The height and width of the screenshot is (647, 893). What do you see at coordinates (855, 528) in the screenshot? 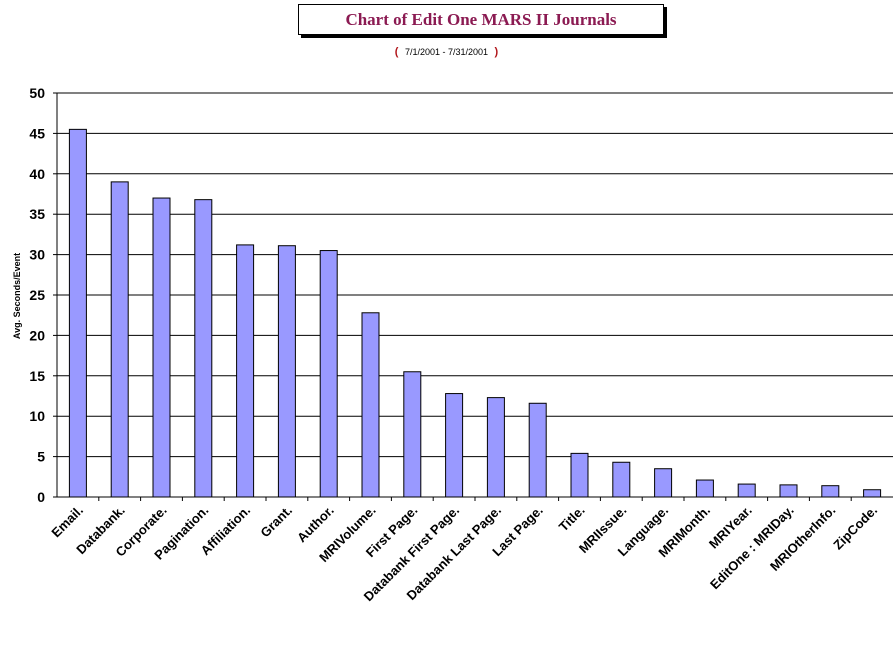
I see `x-tick-label: ZipCode.` at bounding box center [855, 528].